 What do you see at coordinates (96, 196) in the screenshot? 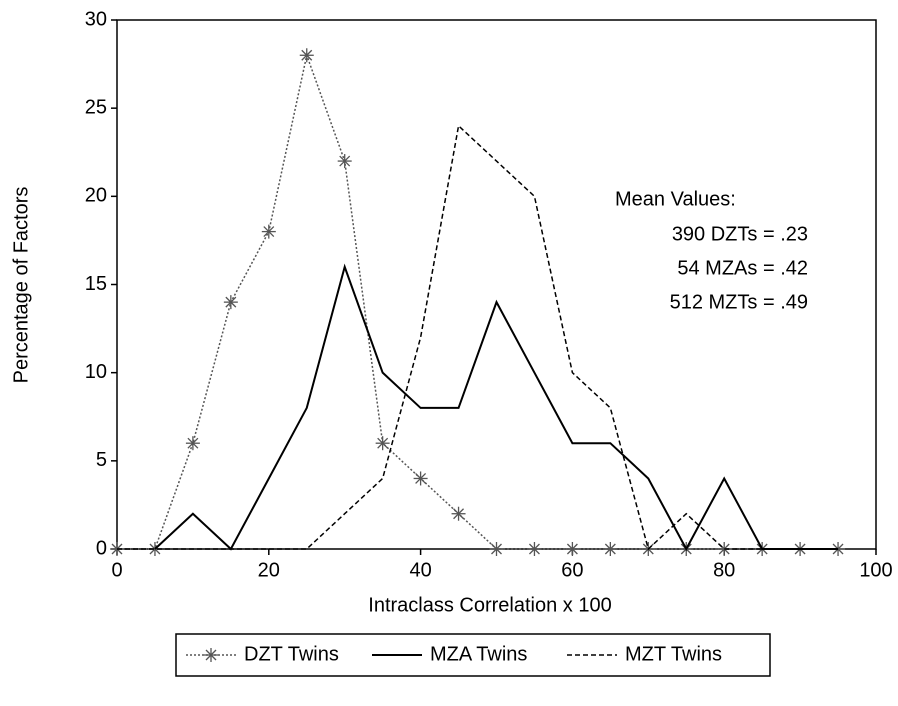
I see `y-tick-label: 20` at bounding box center [96, 196].